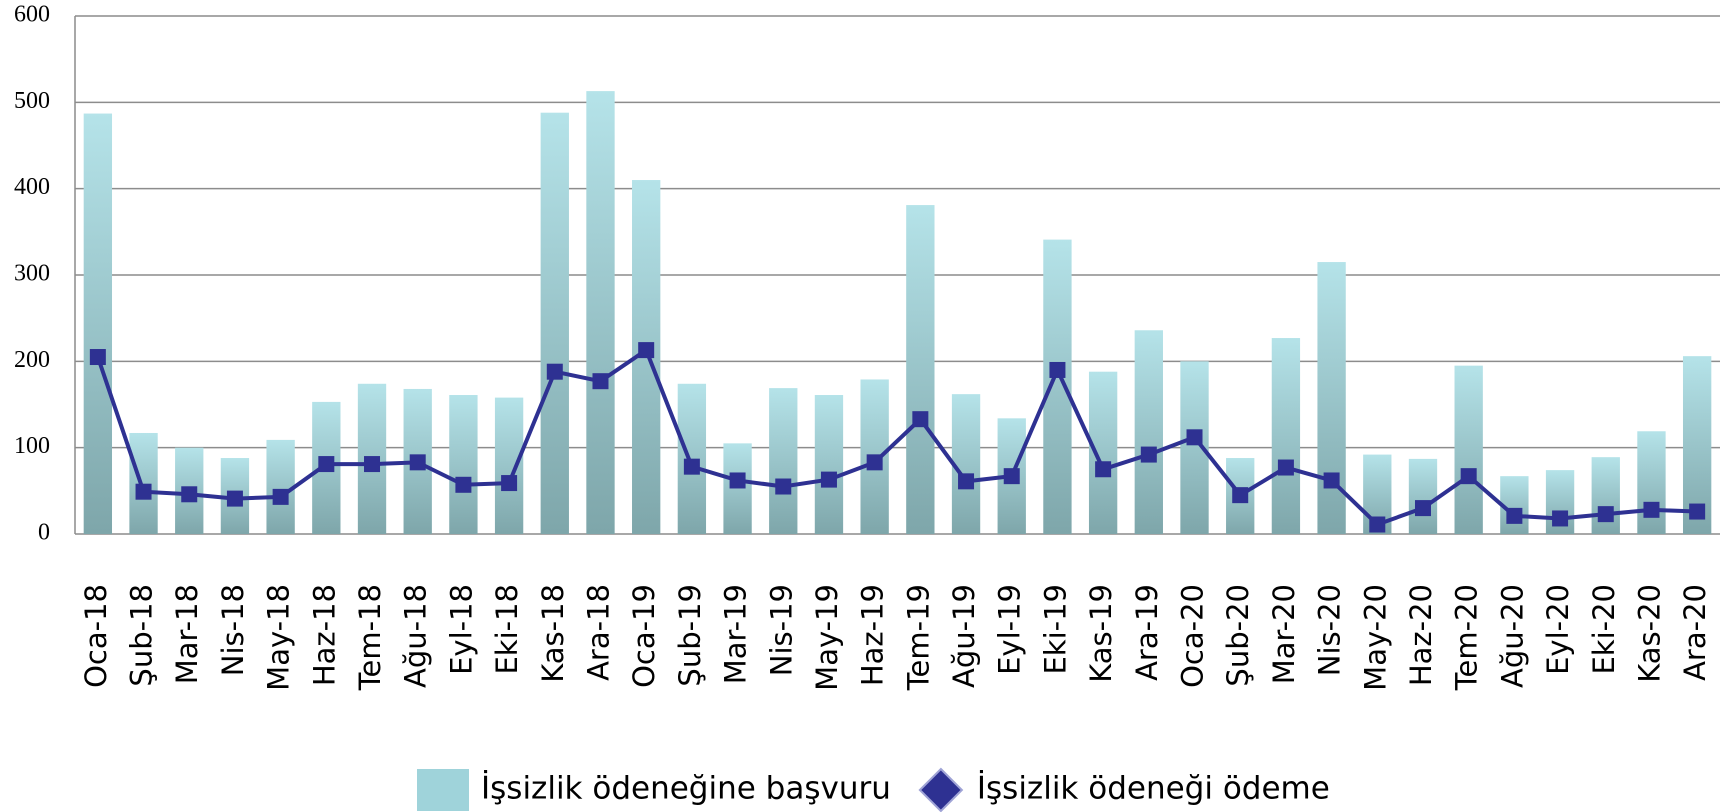 The width and height of the screenshot is (1729, 812). I want to click on x-tick-label: Nis-19, so click(781, 630).